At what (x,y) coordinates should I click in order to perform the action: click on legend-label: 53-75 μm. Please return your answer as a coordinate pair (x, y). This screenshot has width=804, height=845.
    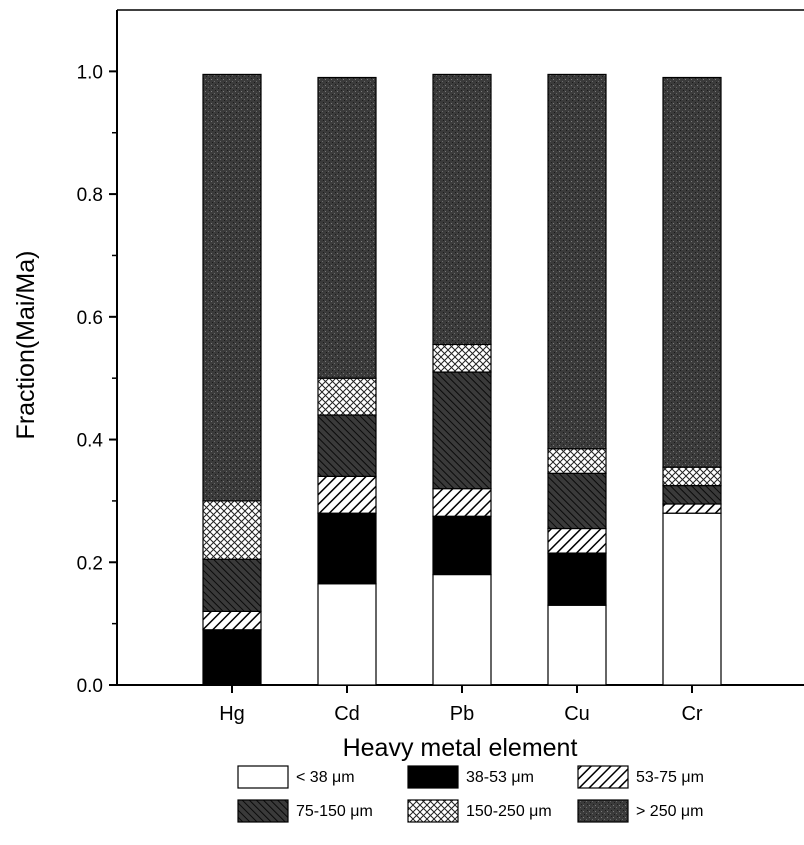
    Looking at the image, I should click on (670, 777).